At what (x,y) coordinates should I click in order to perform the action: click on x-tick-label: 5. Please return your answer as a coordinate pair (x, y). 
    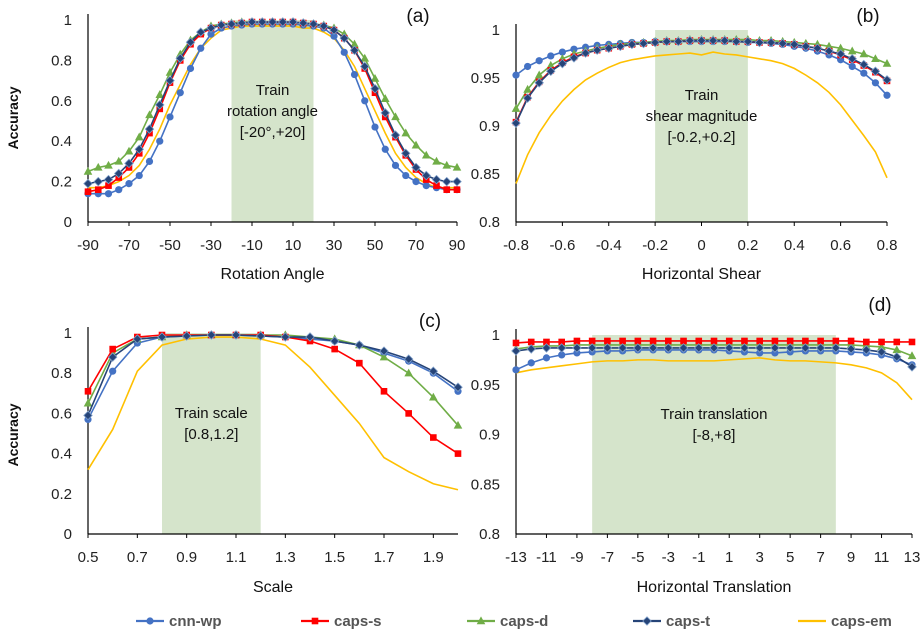
    Looking at the image, I should click on (790, 557).